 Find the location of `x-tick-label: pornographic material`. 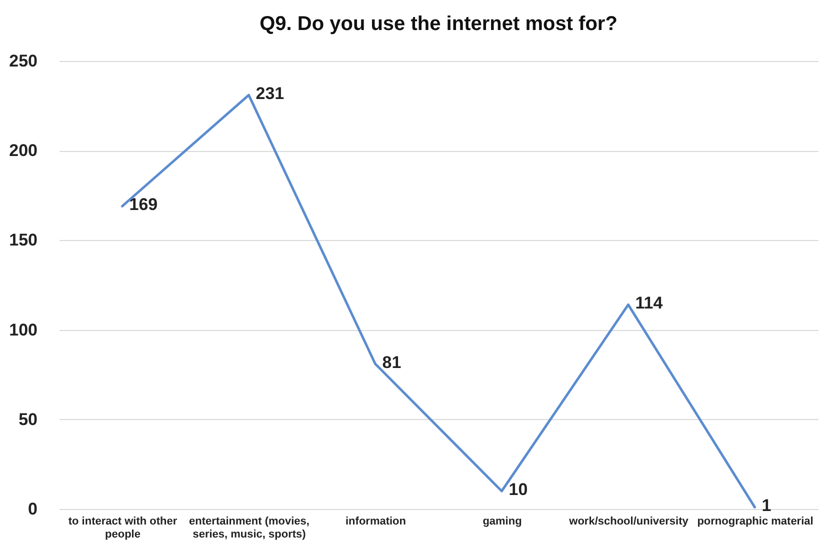

x-tick-label: pornographic material is located at coordinates (755, 522).